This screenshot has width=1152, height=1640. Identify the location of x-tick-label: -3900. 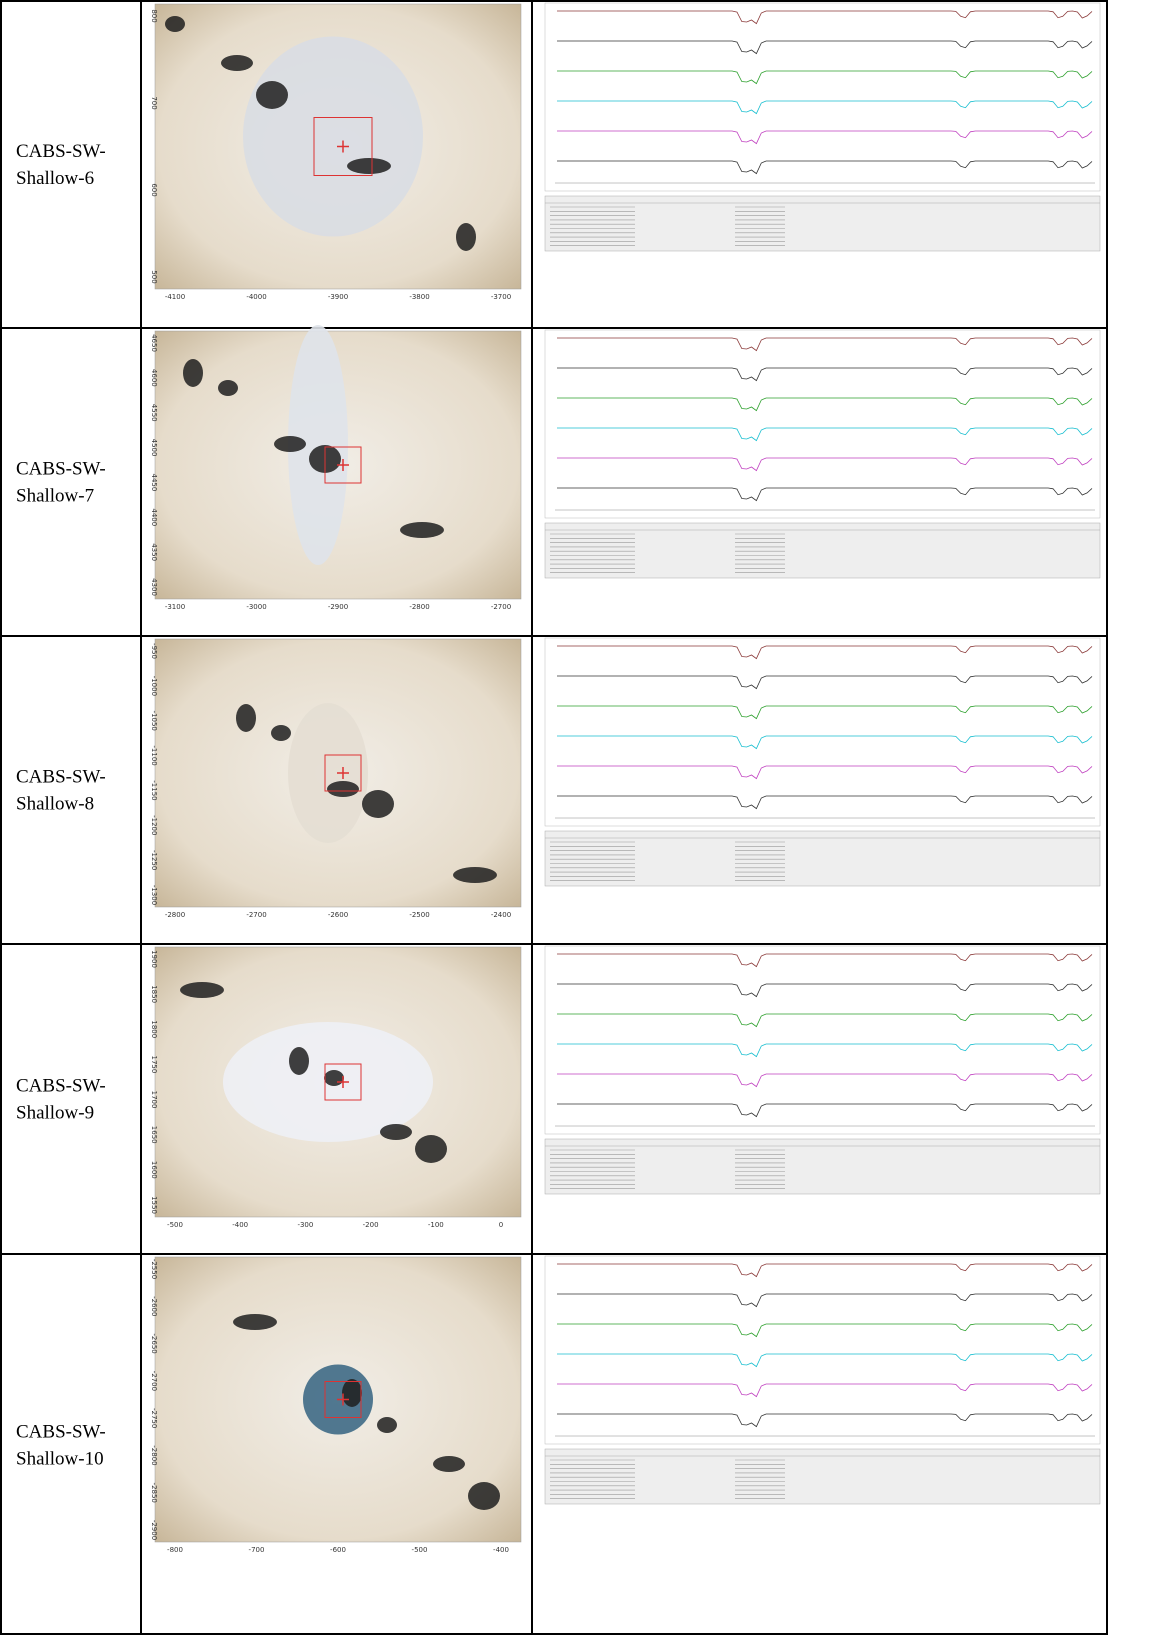
(338, 297).